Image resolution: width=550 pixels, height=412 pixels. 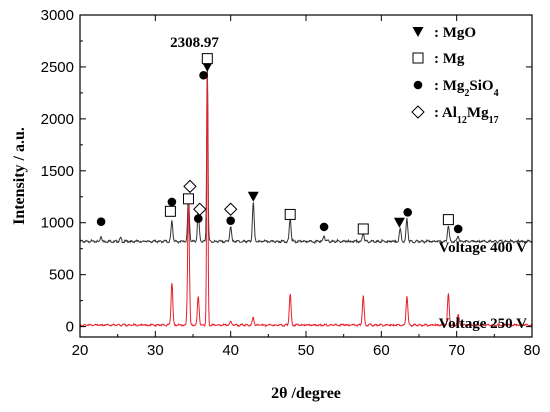 What do you see at coordinates (449, 59) in the screenshot?
I see `legend-label: : Mg` at bounding box center [449, 59].